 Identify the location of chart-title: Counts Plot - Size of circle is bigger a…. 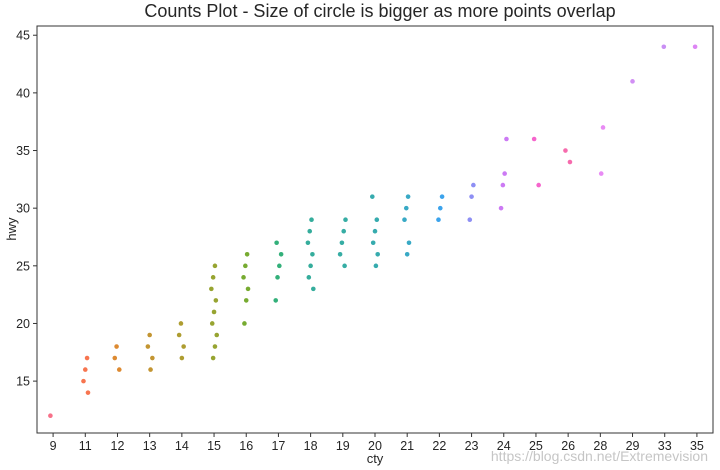
(379, 11).